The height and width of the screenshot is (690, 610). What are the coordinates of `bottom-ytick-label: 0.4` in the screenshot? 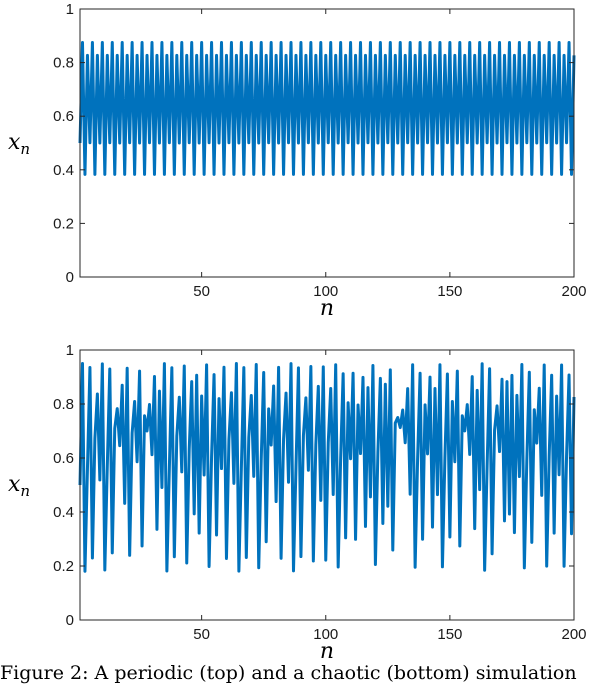 It's located at (63, 512).